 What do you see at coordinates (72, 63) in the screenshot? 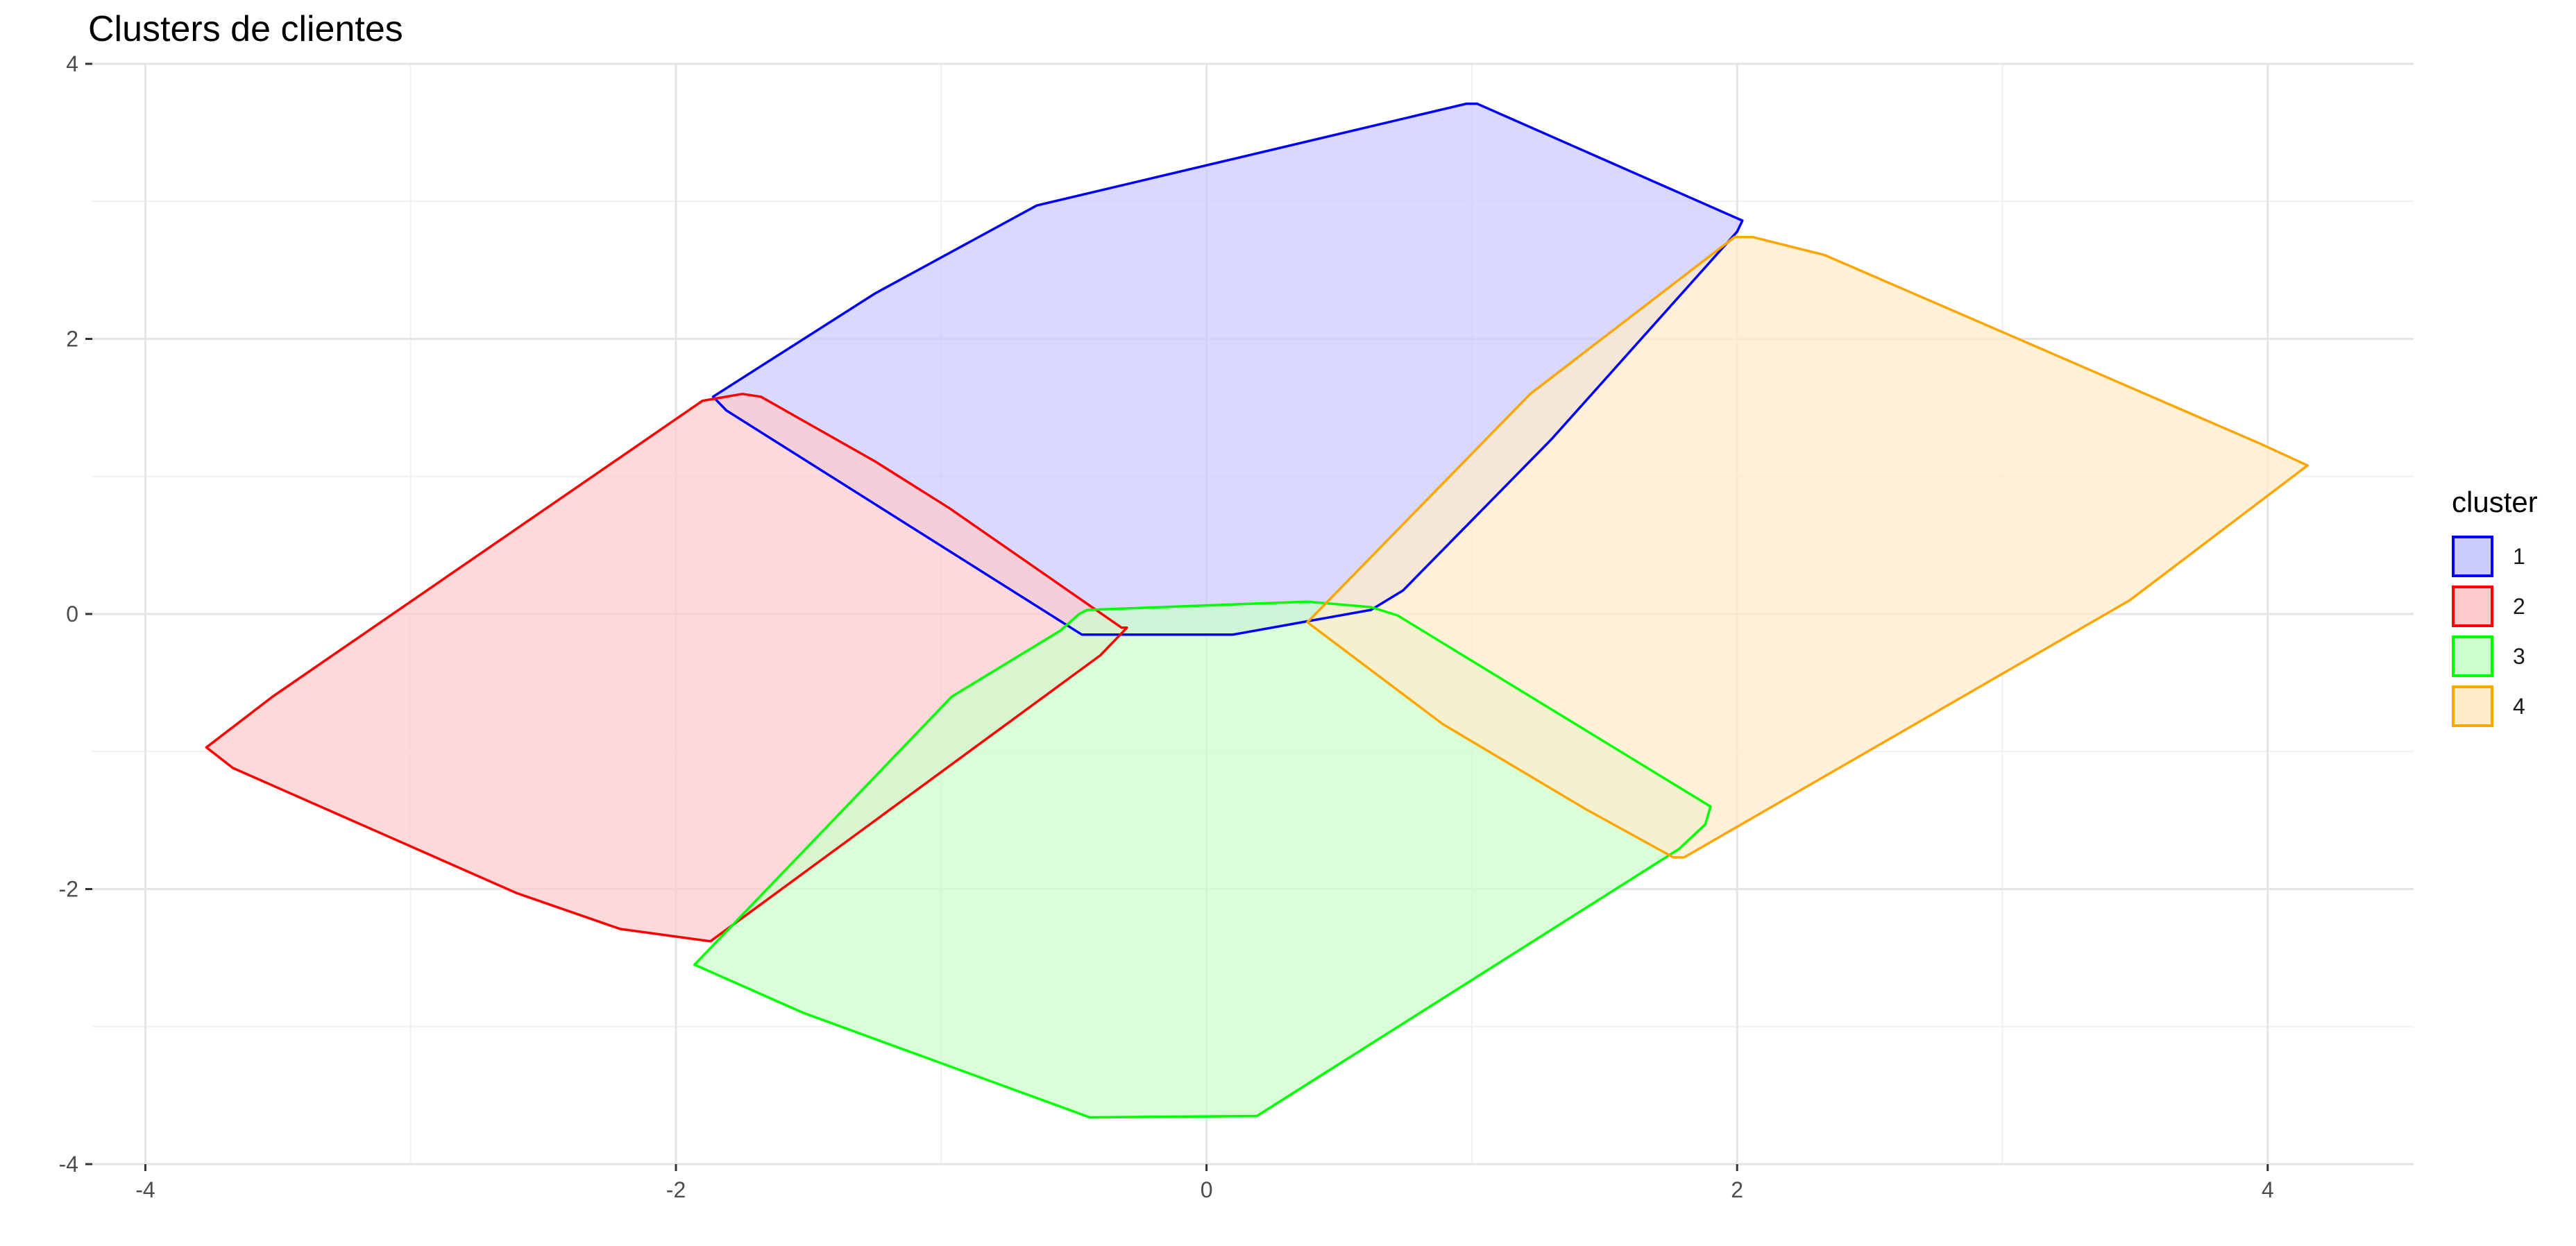
I see `y-tick-label: 4` at bounding box center [72, 63].